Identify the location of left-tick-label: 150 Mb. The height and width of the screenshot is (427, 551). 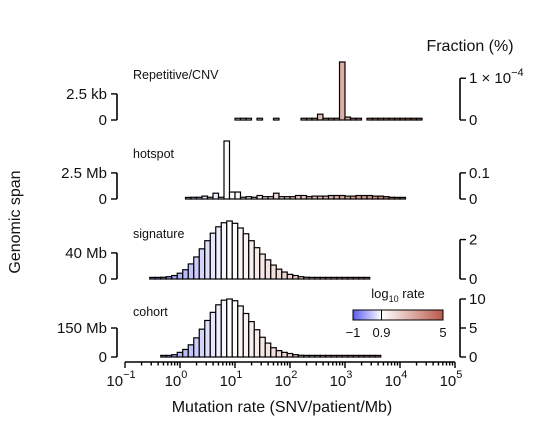
(82, 328).